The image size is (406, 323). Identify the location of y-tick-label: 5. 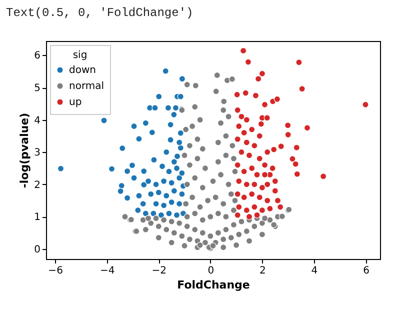
(37, 88).